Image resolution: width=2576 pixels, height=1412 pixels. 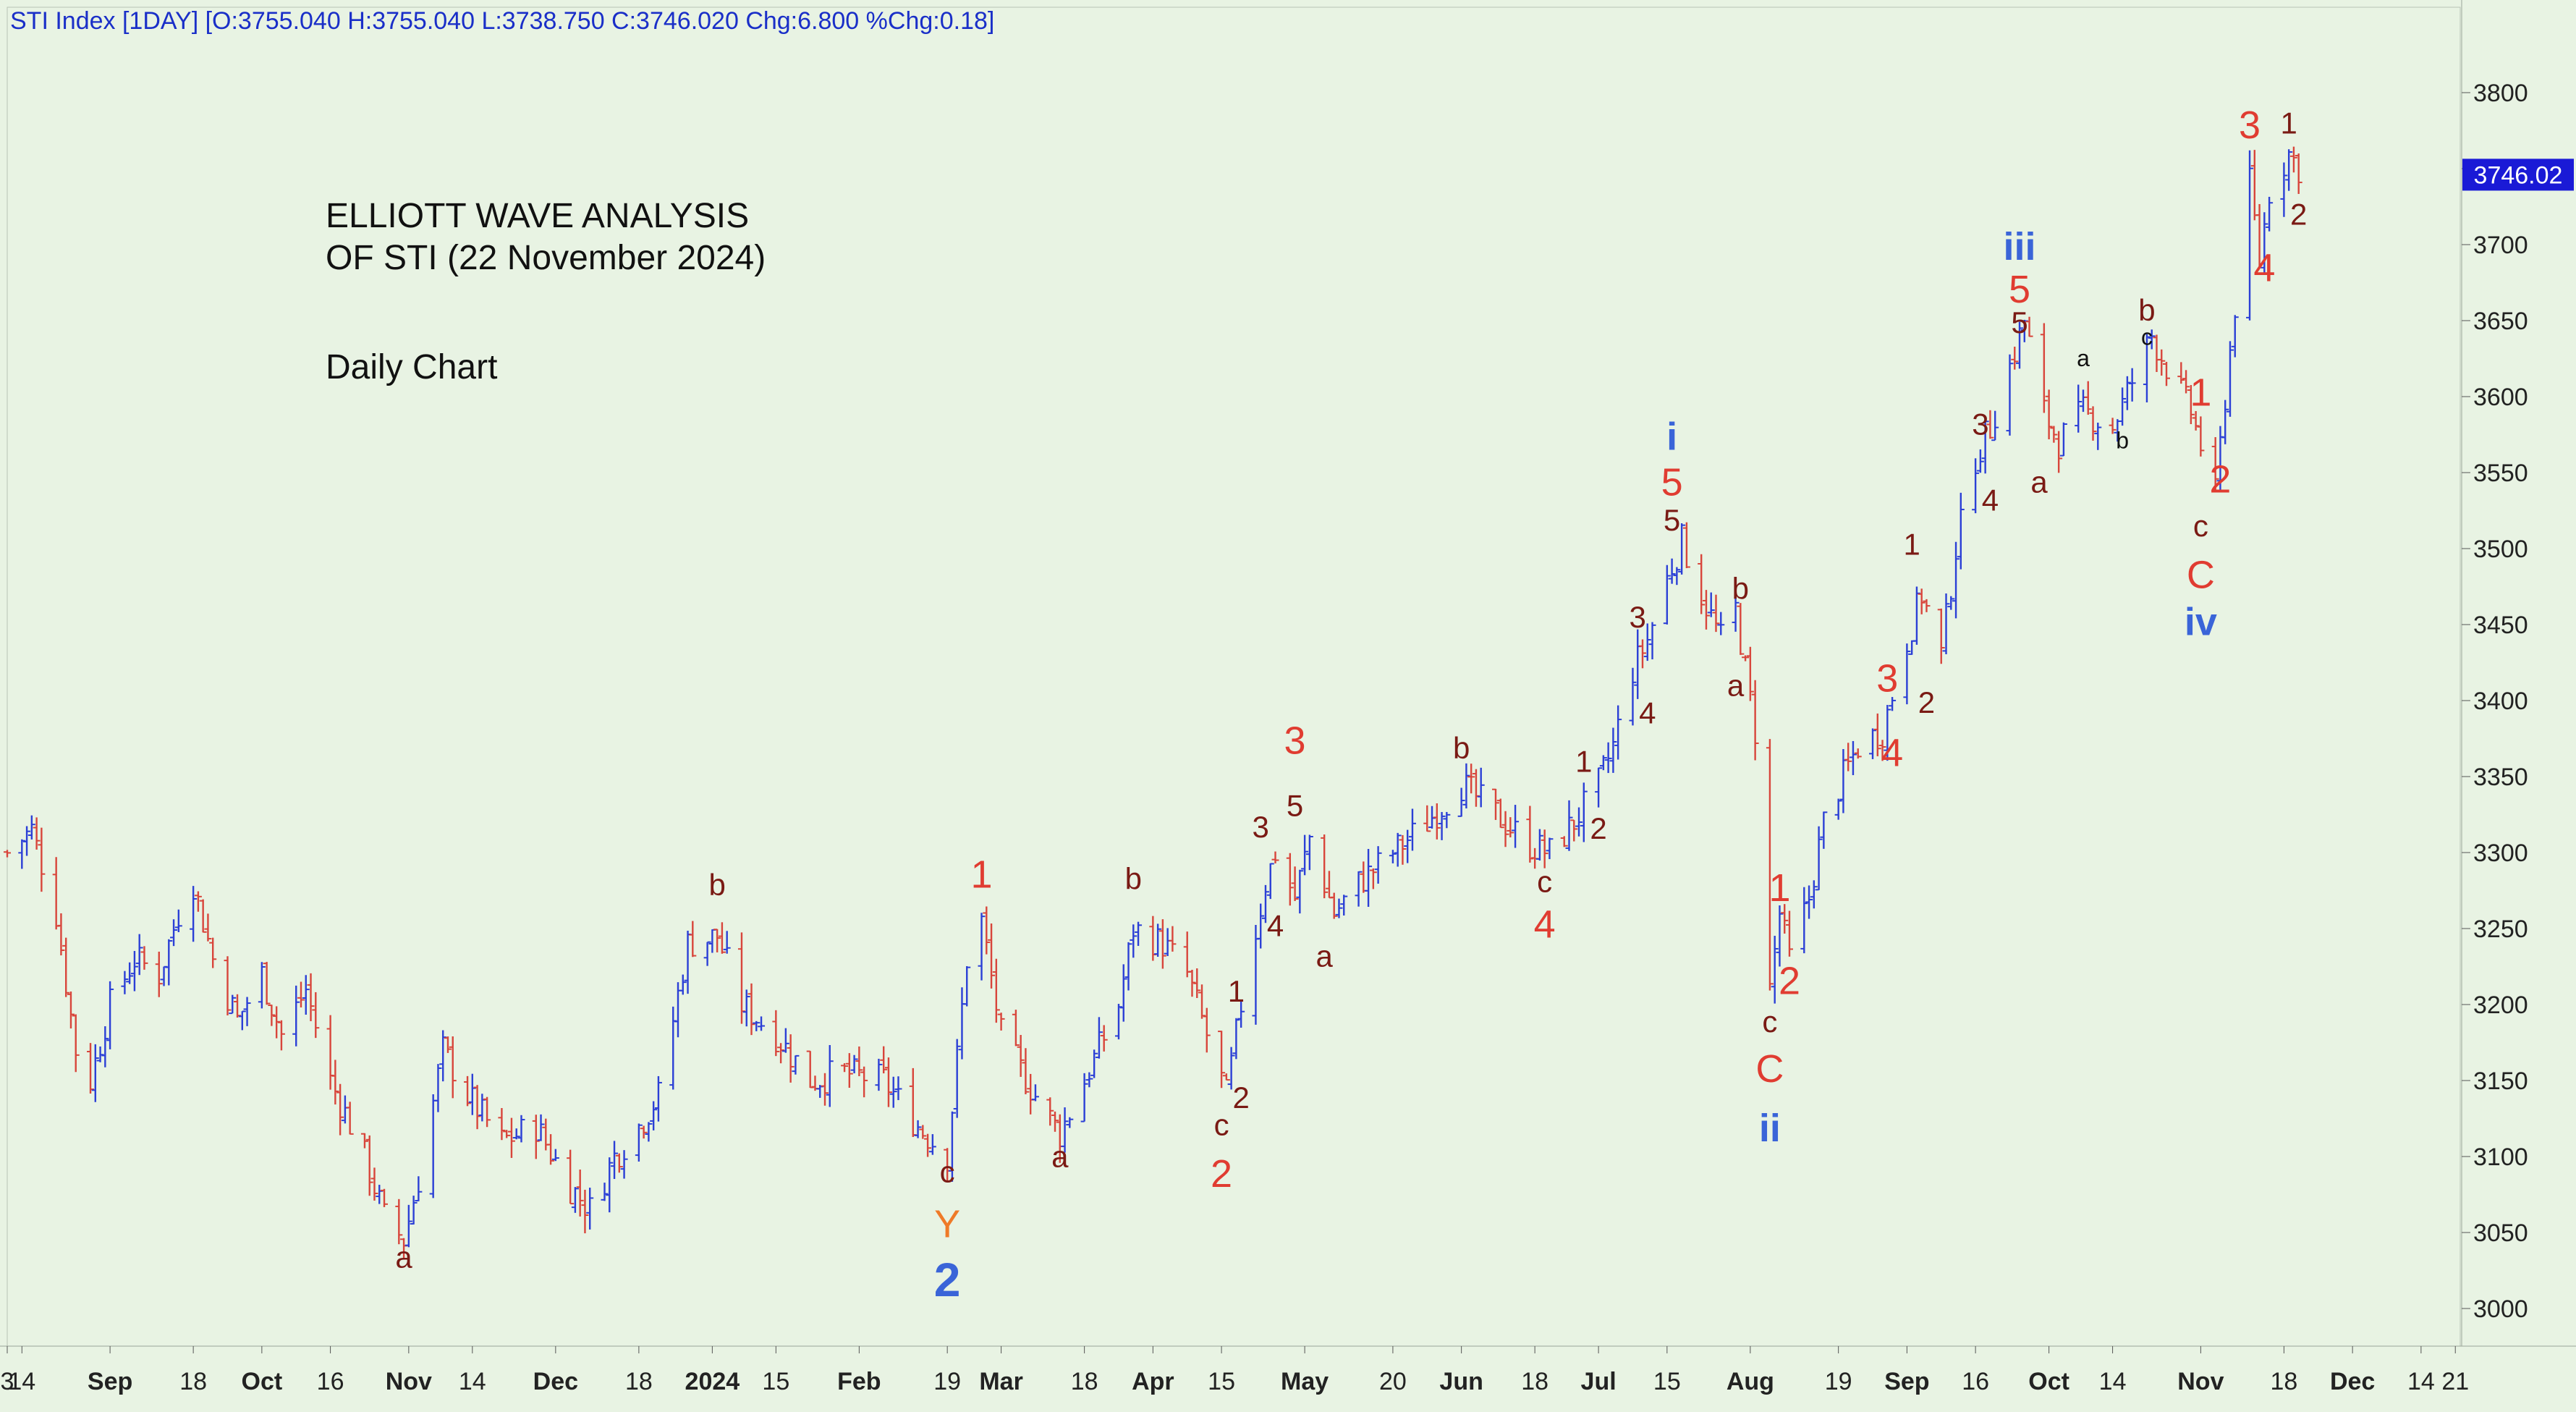 What do you see at coordinates (2455, 1381) in the screenshot?
I see `x-tick-label: 21` at bounding box center [2455, 1381].